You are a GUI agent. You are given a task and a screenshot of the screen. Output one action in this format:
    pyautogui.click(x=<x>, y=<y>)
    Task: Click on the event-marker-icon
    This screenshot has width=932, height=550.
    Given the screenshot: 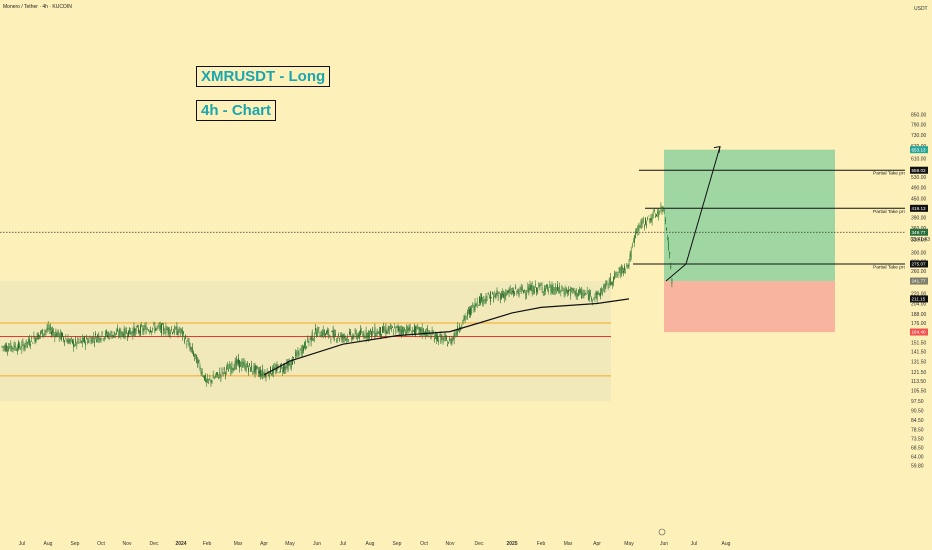 What is the action you would take?
    pyautogui.click(x=662, y=532)
    